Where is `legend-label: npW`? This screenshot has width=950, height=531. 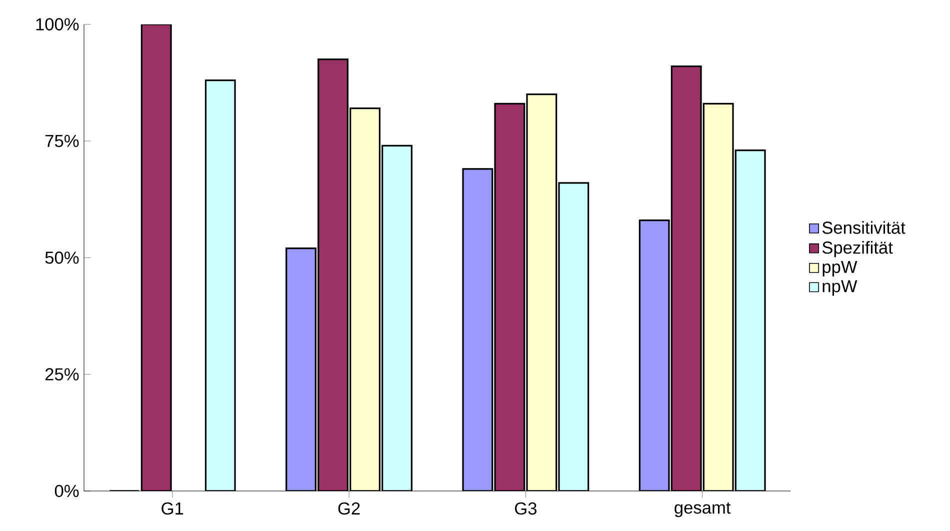
legend-label: npW is located at coordinates (840, 288).